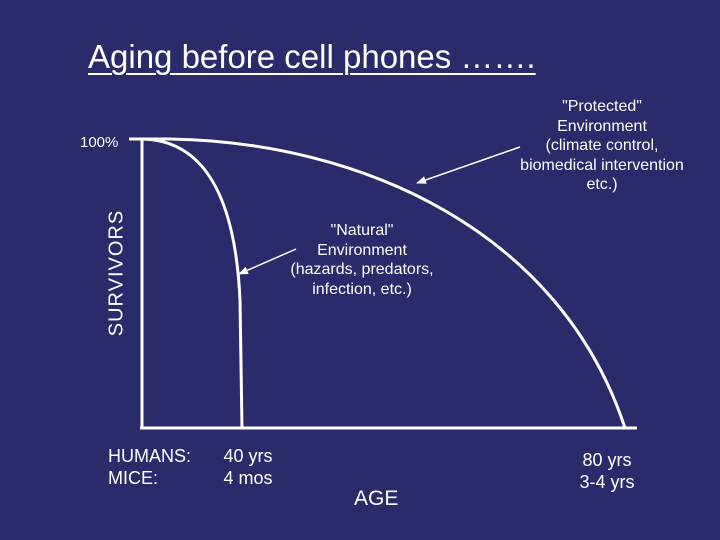  What do you see at coordinates (607, 481) in the screenshot?
I see `mice-protected-lifespan: 3-4 yrs` at bounding box center [607, 481].